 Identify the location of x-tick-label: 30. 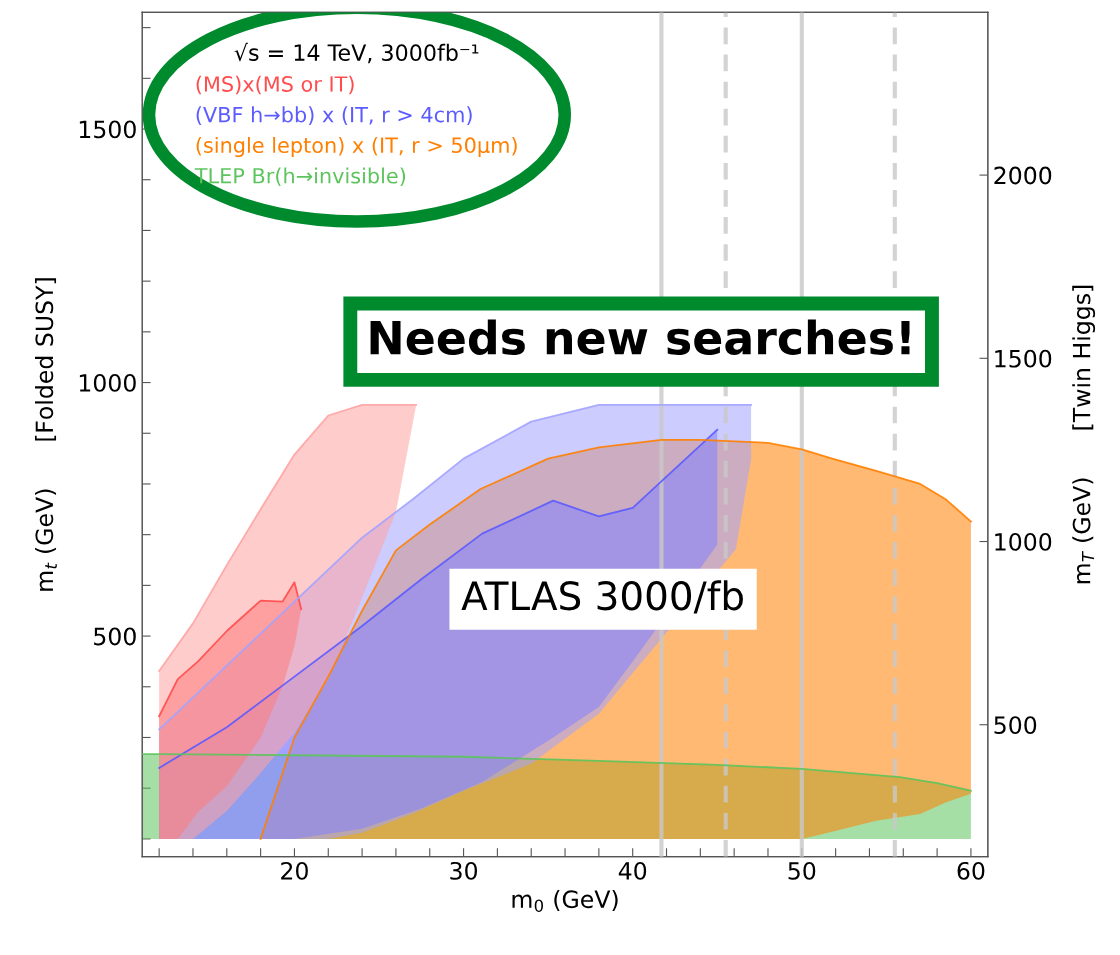
(464, 870).